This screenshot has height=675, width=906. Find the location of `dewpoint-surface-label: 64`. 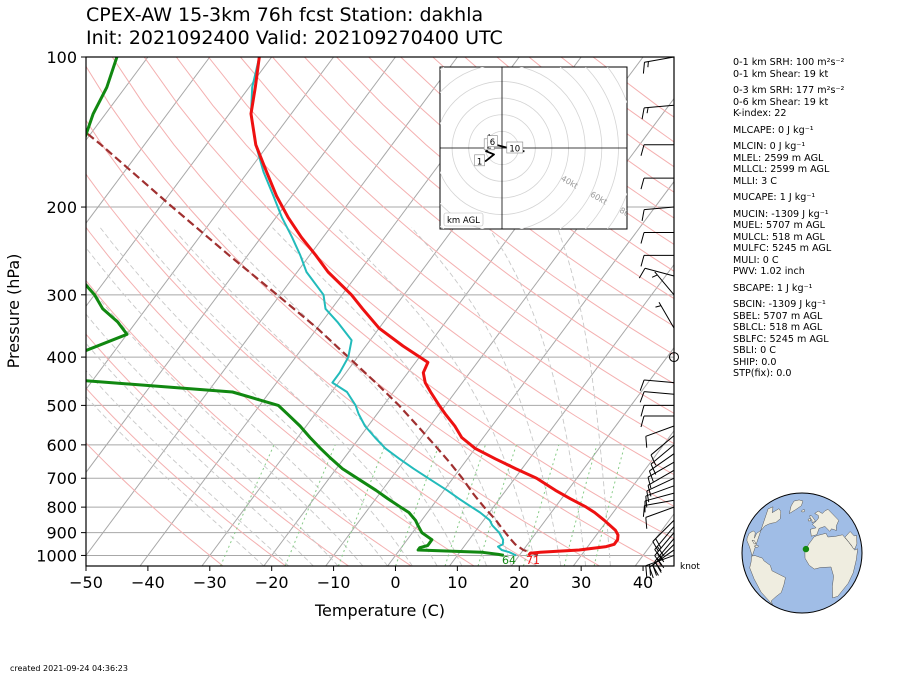

dewpoint-surface-label: 64 is located at coordinates (509, 560).